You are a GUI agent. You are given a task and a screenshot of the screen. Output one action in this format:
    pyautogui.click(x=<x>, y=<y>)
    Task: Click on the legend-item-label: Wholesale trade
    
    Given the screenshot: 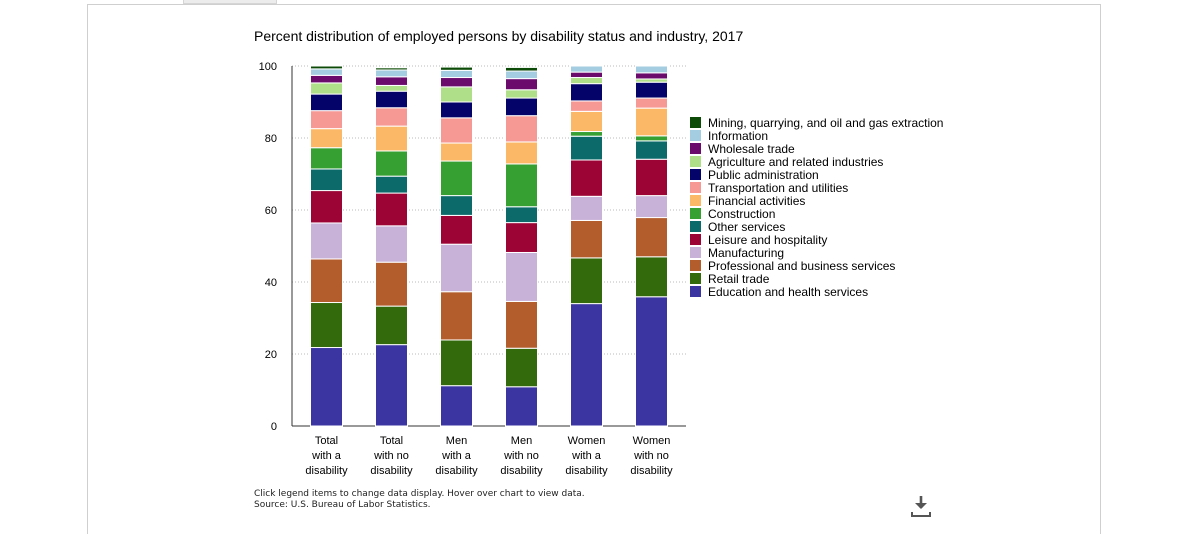 What is the action you would take?
    pyautogui.click(x=751, y=149)
    